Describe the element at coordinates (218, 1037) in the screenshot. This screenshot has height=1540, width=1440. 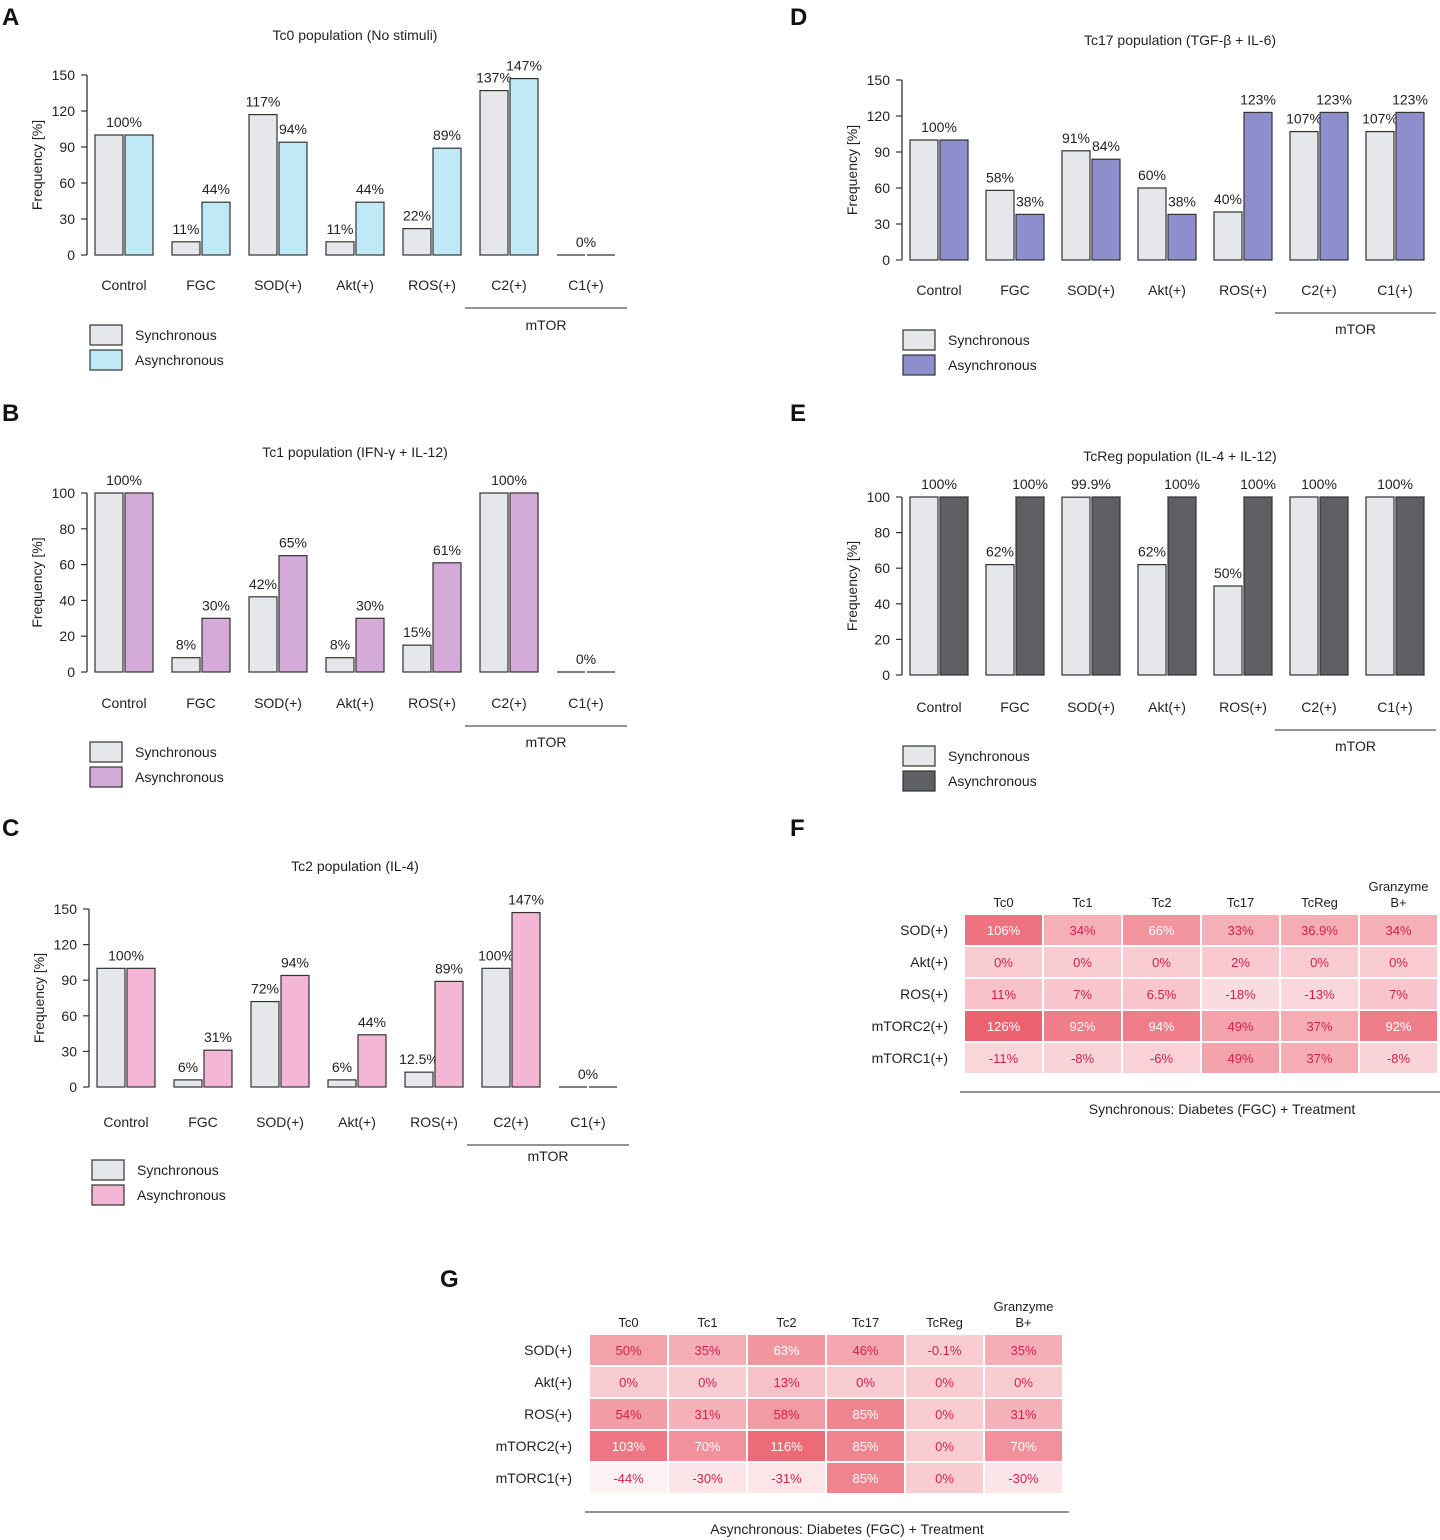
I see `data-label: 31%` at that location.